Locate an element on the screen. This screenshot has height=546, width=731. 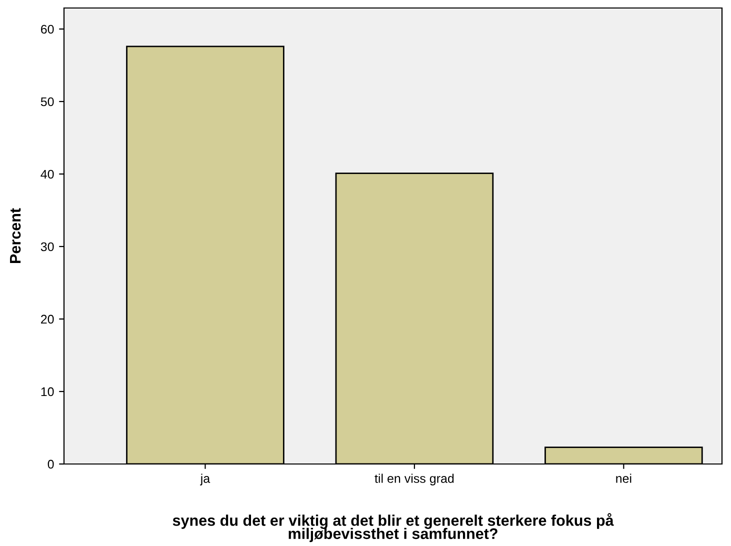
y-tick-label: 10 is located at coordinates (47, 391).